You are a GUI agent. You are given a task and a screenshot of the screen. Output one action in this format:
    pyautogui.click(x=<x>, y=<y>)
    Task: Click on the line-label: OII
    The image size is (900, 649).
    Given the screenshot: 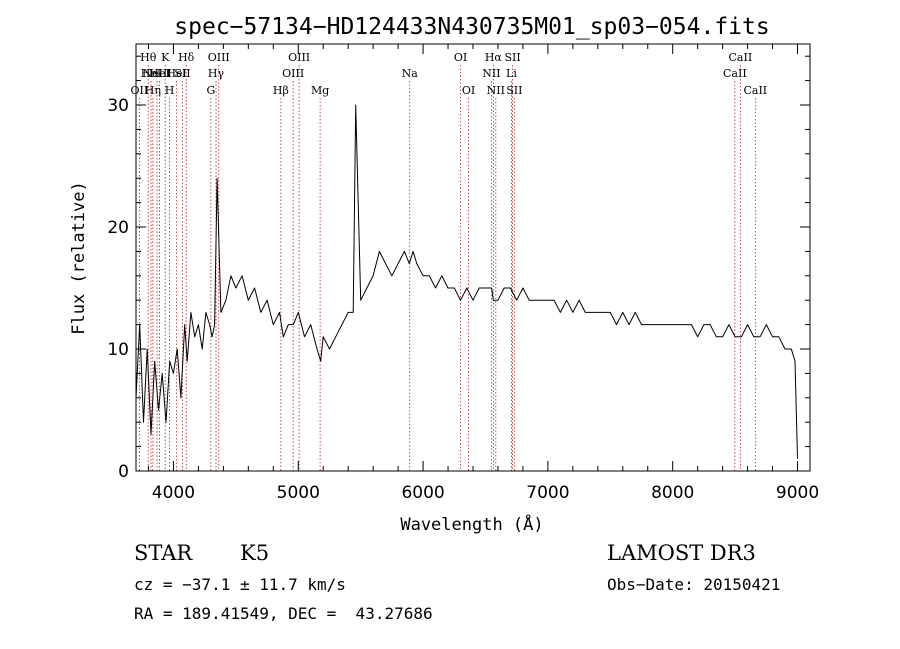 What is the action you would take?
    pyautogui.click(x=140, y=90)
    